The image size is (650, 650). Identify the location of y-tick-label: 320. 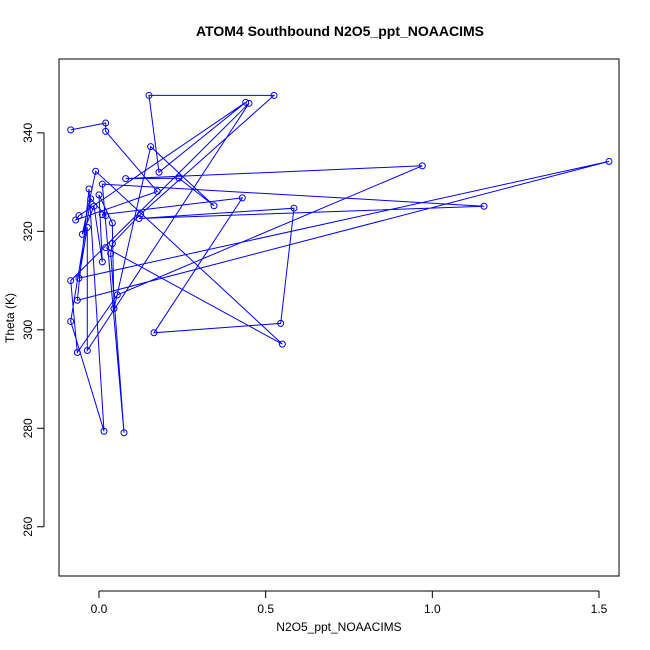
(28, 231).